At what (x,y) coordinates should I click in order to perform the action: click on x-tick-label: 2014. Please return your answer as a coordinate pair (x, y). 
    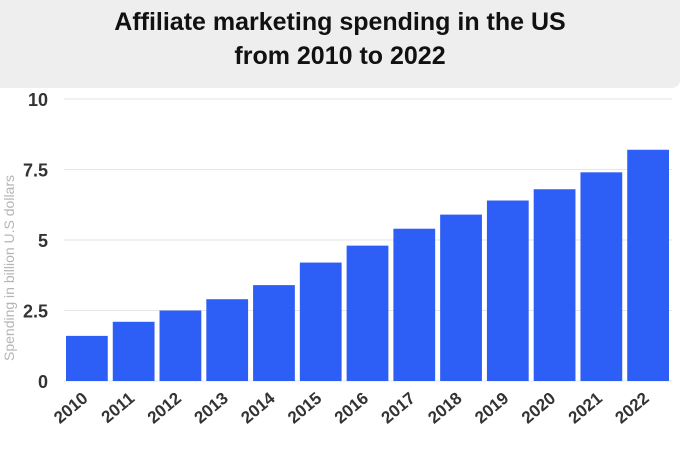
    Looking at the image, I should click on (258, 407).